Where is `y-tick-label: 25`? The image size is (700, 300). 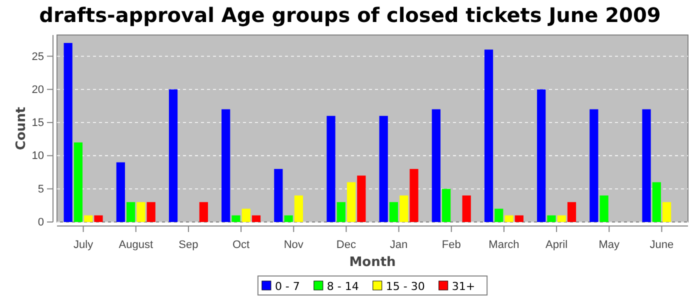
y-tick-label: 25 is located at coordinates (38, 56).